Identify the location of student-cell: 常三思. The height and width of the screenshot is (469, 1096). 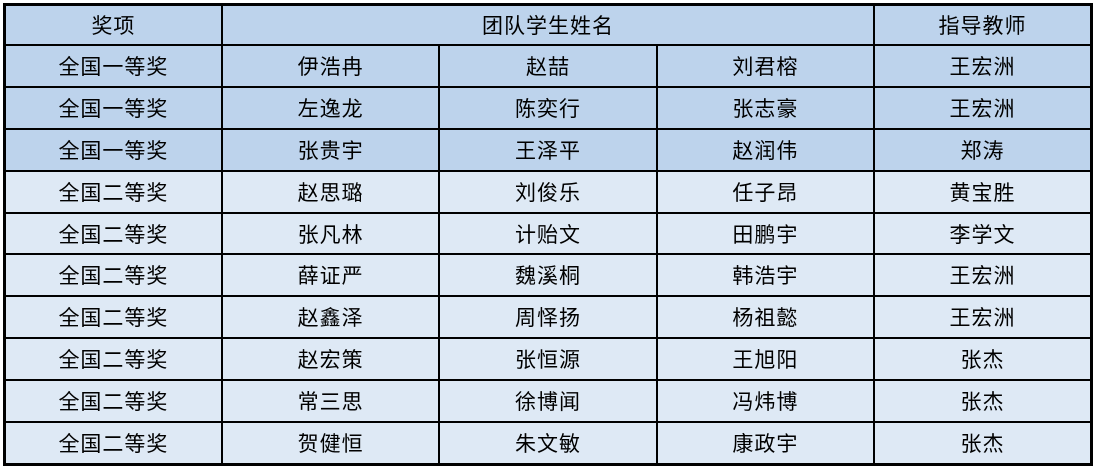
(330, 401).